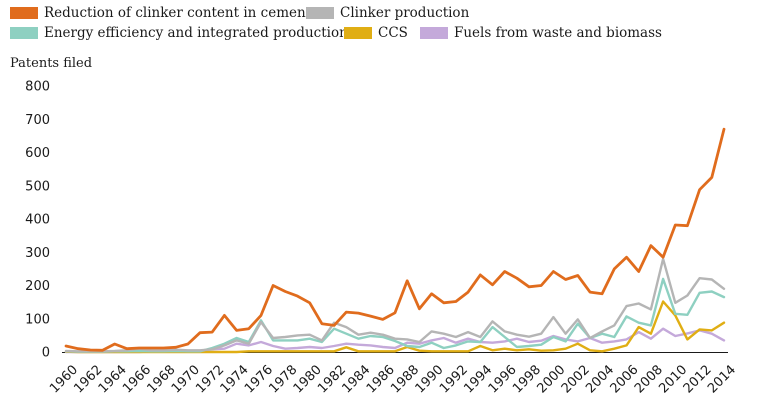 The width and height of the screenshot is (774, 407). Describe the element at coordinates (37, 120) in the screenshot. I see `y-tick-label: 700` at that location.